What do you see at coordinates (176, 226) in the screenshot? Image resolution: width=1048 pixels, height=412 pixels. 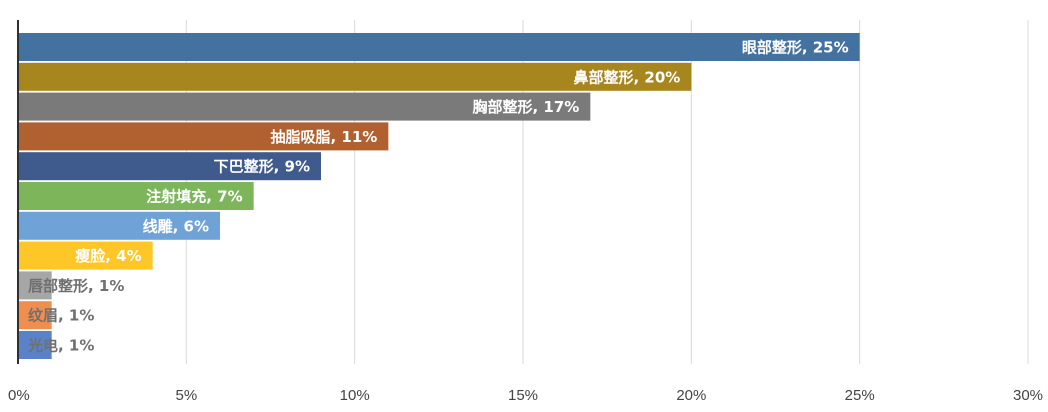 I see `bar-label: 线雕, 6%` at bounding box center [176, 226].